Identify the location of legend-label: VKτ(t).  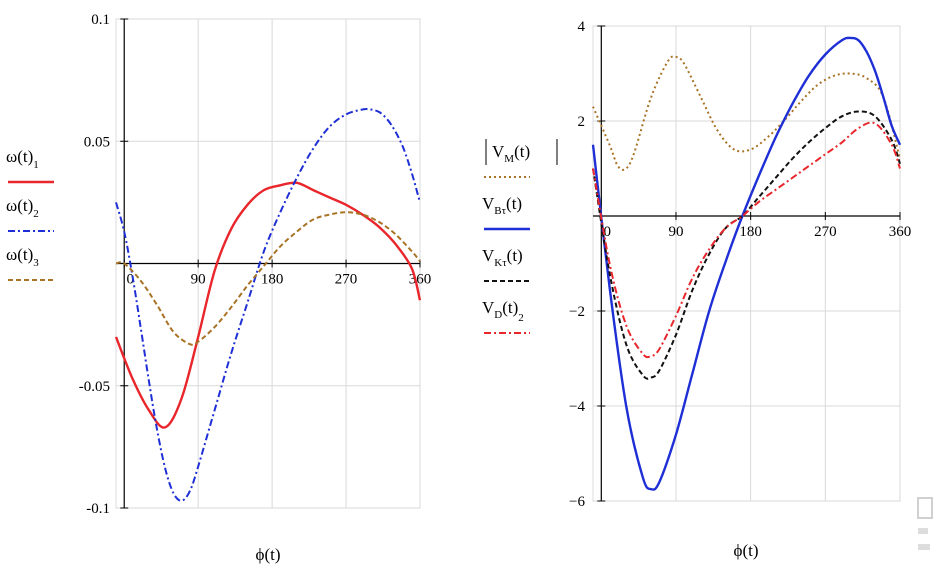
(502, 257).